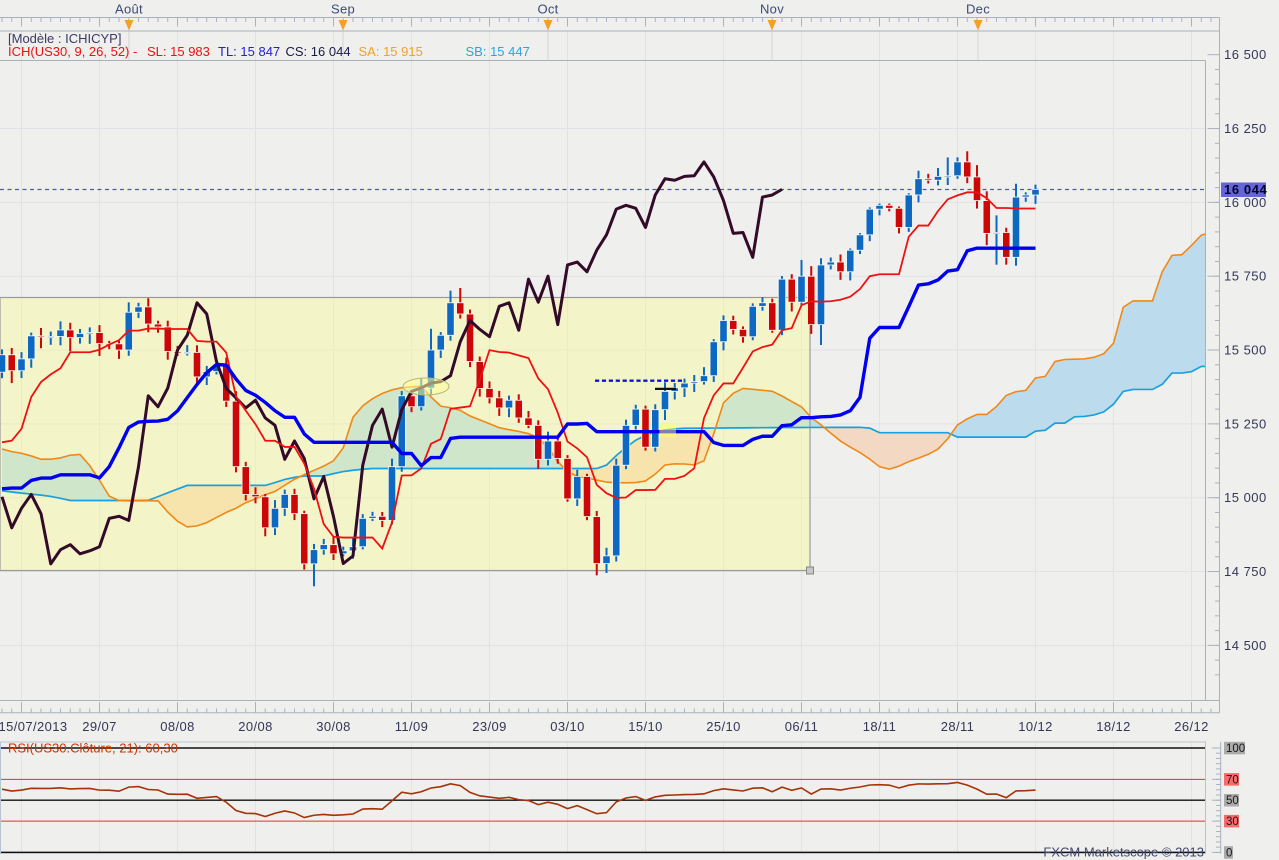  I want to click on svg-text: RSI(US30.Clôture, 21): 60,30, so click(93, 748).